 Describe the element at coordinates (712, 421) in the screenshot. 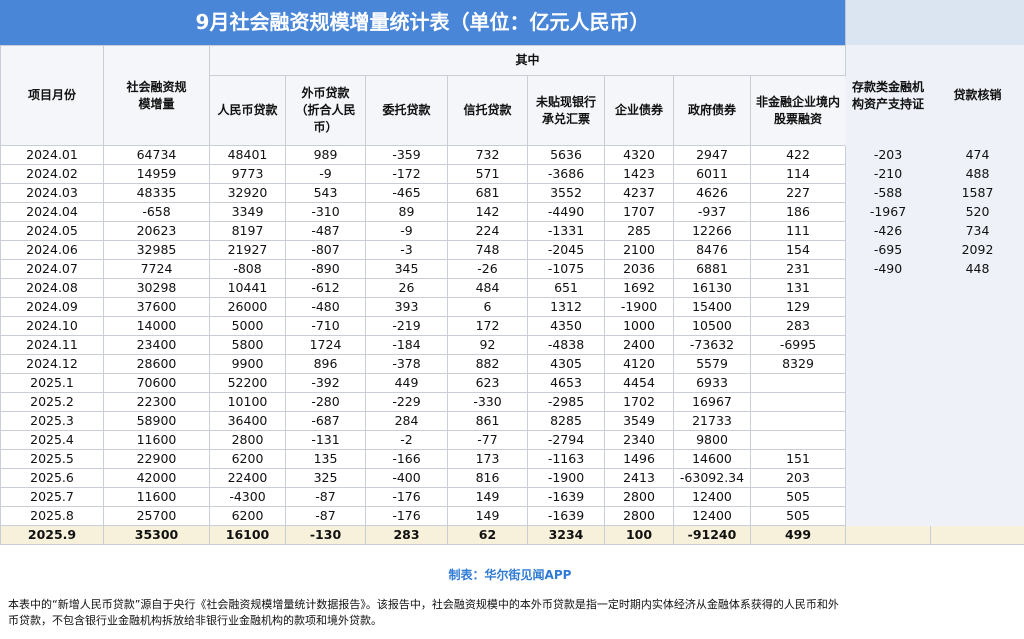

I see `value-cell: 21733` at that location.